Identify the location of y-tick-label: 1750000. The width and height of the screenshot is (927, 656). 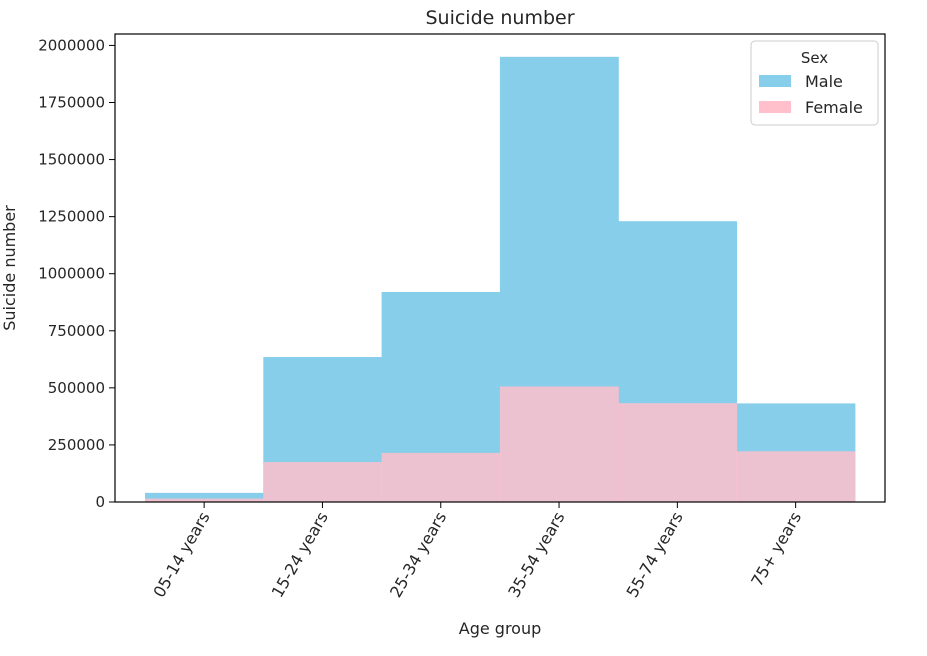
(71, 102).